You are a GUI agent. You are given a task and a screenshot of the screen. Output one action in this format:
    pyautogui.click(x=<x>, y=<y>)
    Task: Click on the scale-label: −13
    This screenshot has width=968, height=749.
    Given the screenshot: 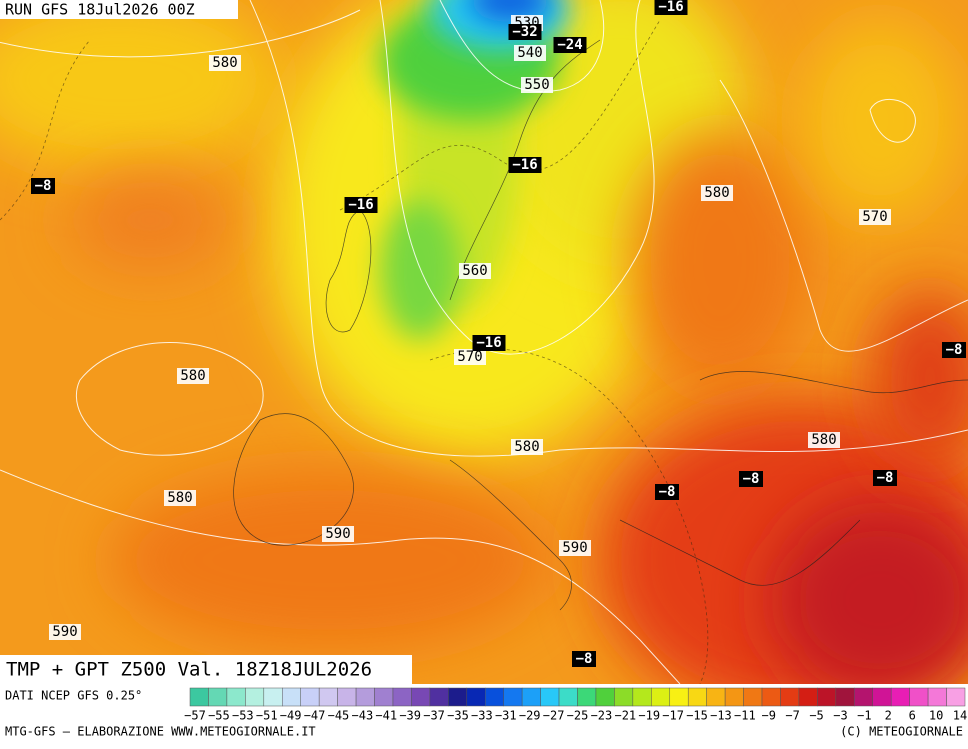 What is the action you would take?
    pyautogui.click(x=721, y=716)
    